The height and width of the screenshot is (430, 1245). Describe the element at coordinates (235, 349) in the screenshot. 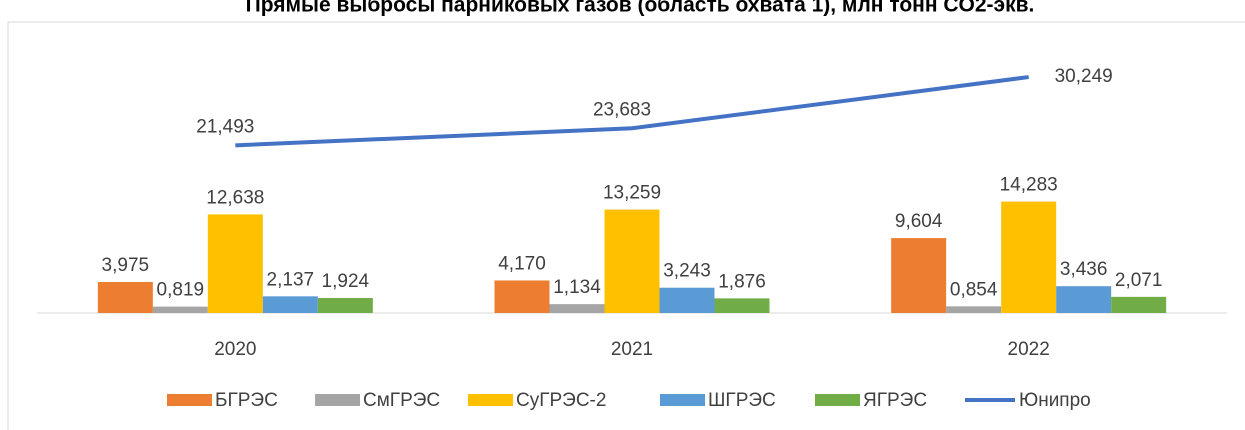

I see `x-tick-label: 2020` at that location.